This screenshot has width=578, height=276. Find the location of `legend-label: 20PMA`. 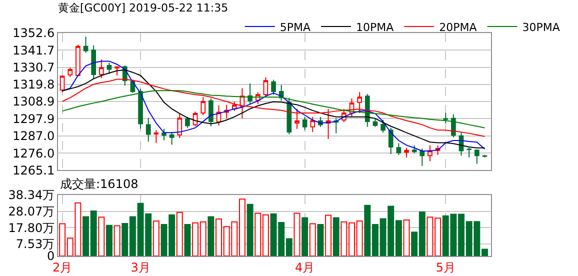

legend-label: 20PMA is located at coordinates (458, 27).